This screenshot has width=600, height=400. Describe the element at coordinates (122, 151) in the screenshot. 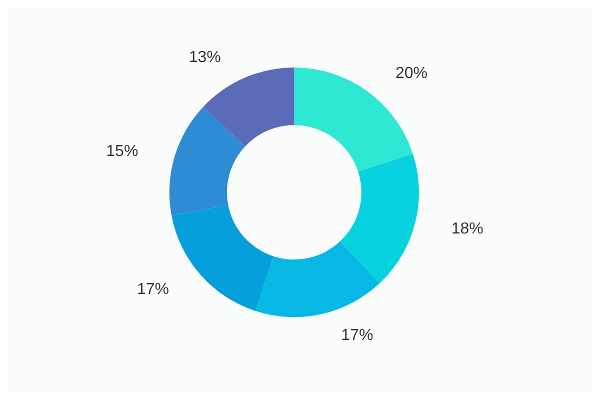

I see `data-label: 15%` at that location.